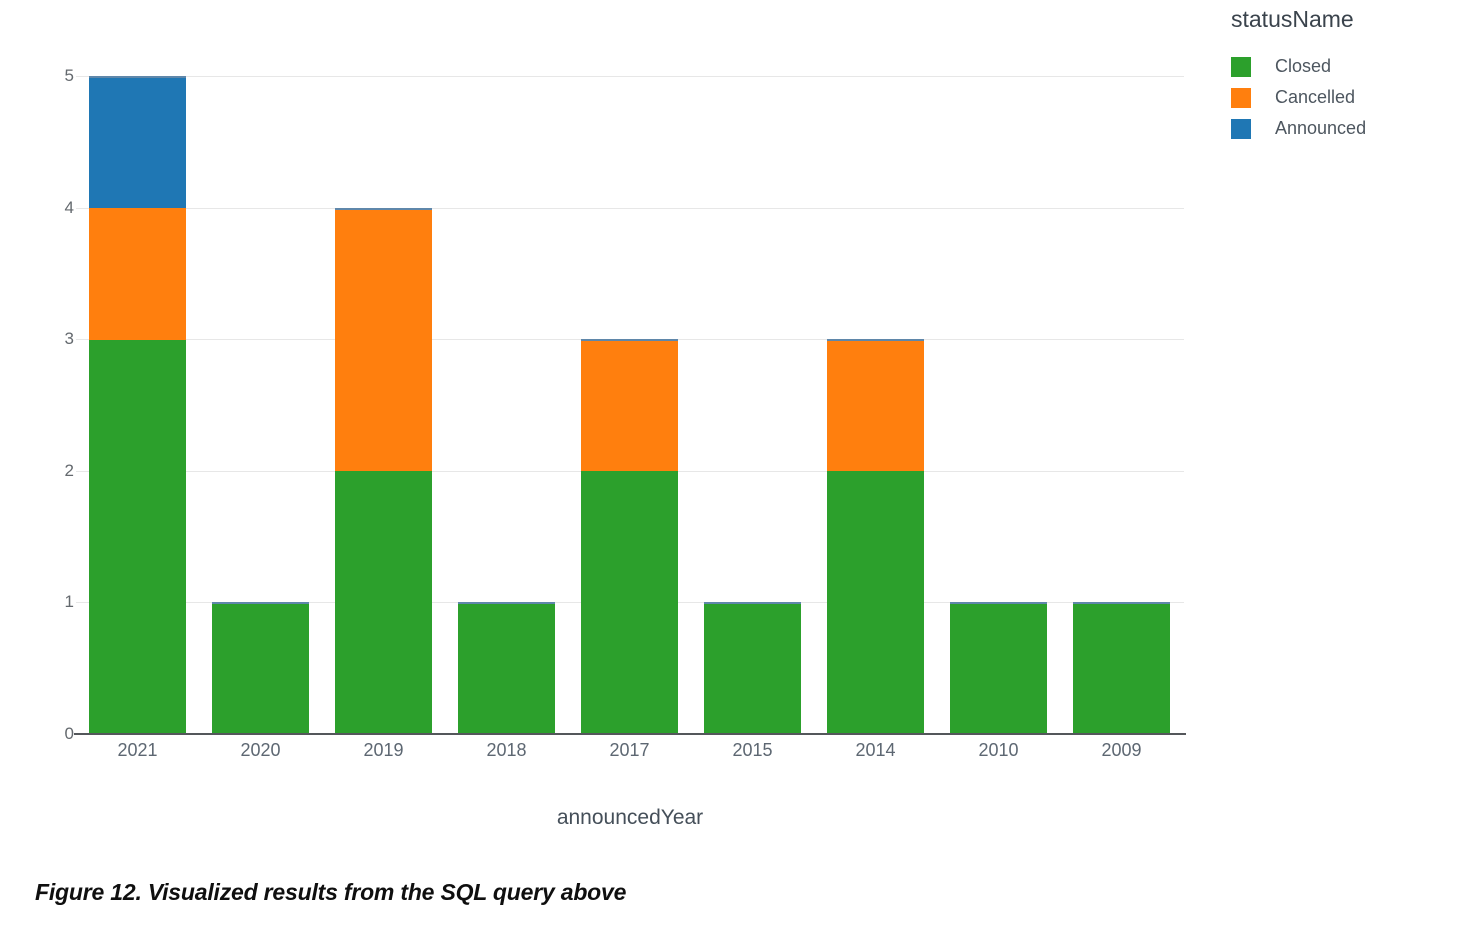 The height and width of the screenshot is (938, 1459). What do you see at coordinates (506, 603) in the screenshot?
I see `bar-2018-top-stroke` at bounding box center [506, 603].